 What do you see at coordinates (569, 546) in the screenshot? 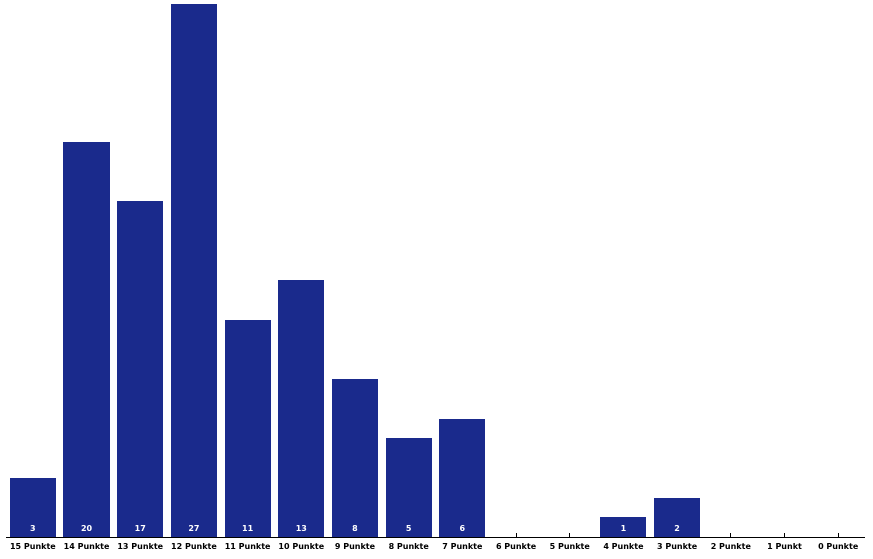
I see `x-axis-label: 5 Punkte` at bounding box center [569, 546].